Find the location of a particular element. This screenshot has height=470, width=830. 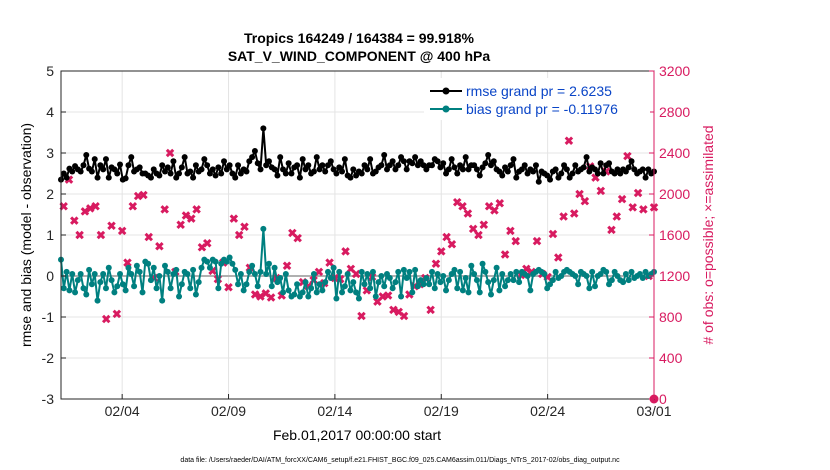

right-y-tick-label: 2000 is located at coordinates (674, 194).